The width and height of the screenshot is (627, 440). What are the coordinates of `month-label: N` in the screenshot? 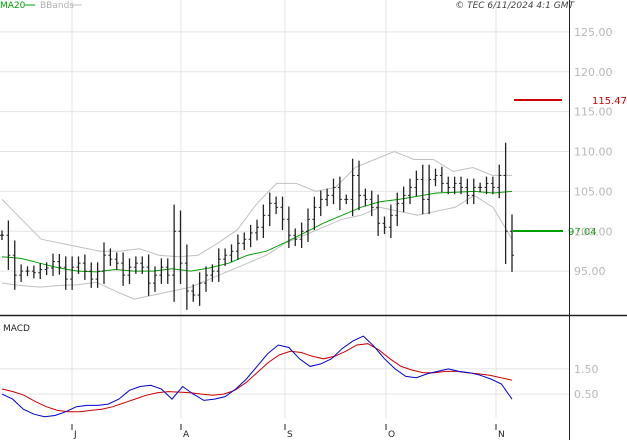 It's located at (501, 435).